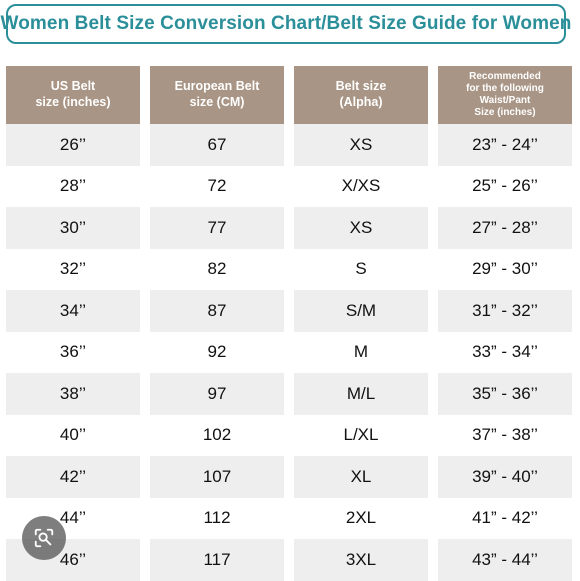 This screenshot has width=580, height=581. Describe the element at coordinates (505, 394) in the screenshot. I see `recommended-waist-size-cell: 35” - 36’’` at that location.